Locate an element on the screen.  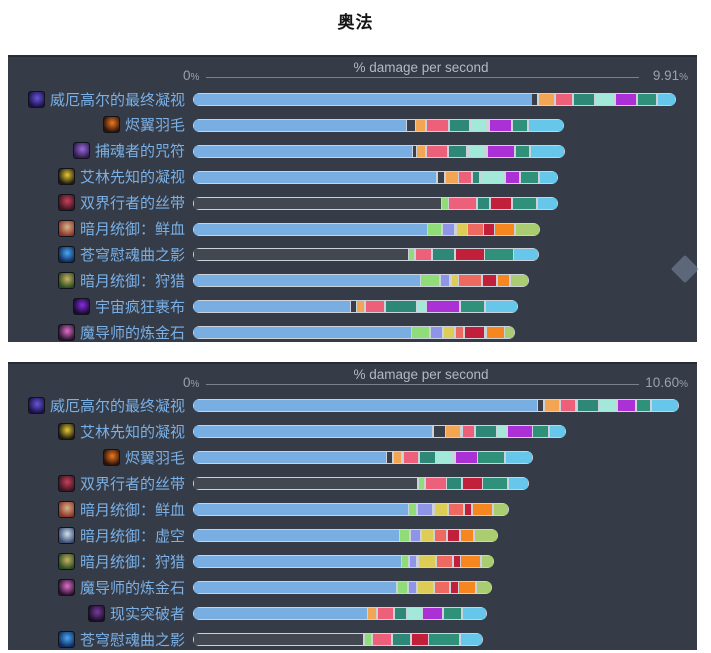
seer-gaze-orb-icon is located at coordinates (66, 177).